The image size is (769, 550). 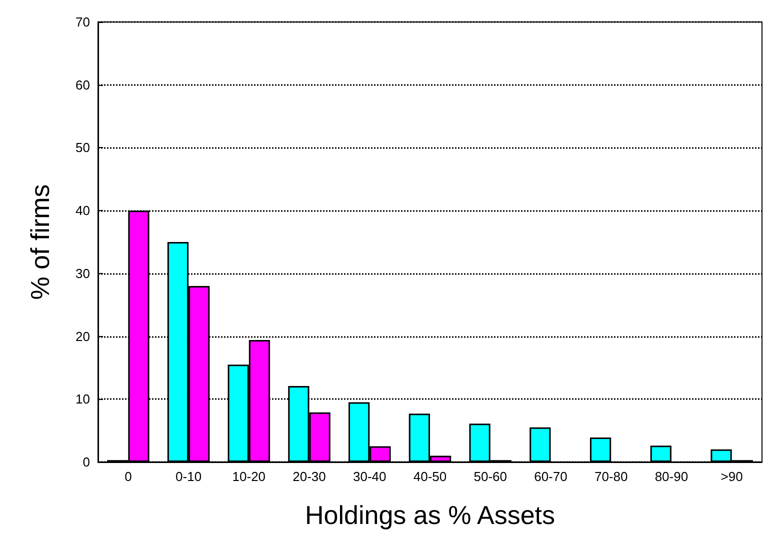 I want to click on y-tick-label: 20, so click(x=83, y=336).